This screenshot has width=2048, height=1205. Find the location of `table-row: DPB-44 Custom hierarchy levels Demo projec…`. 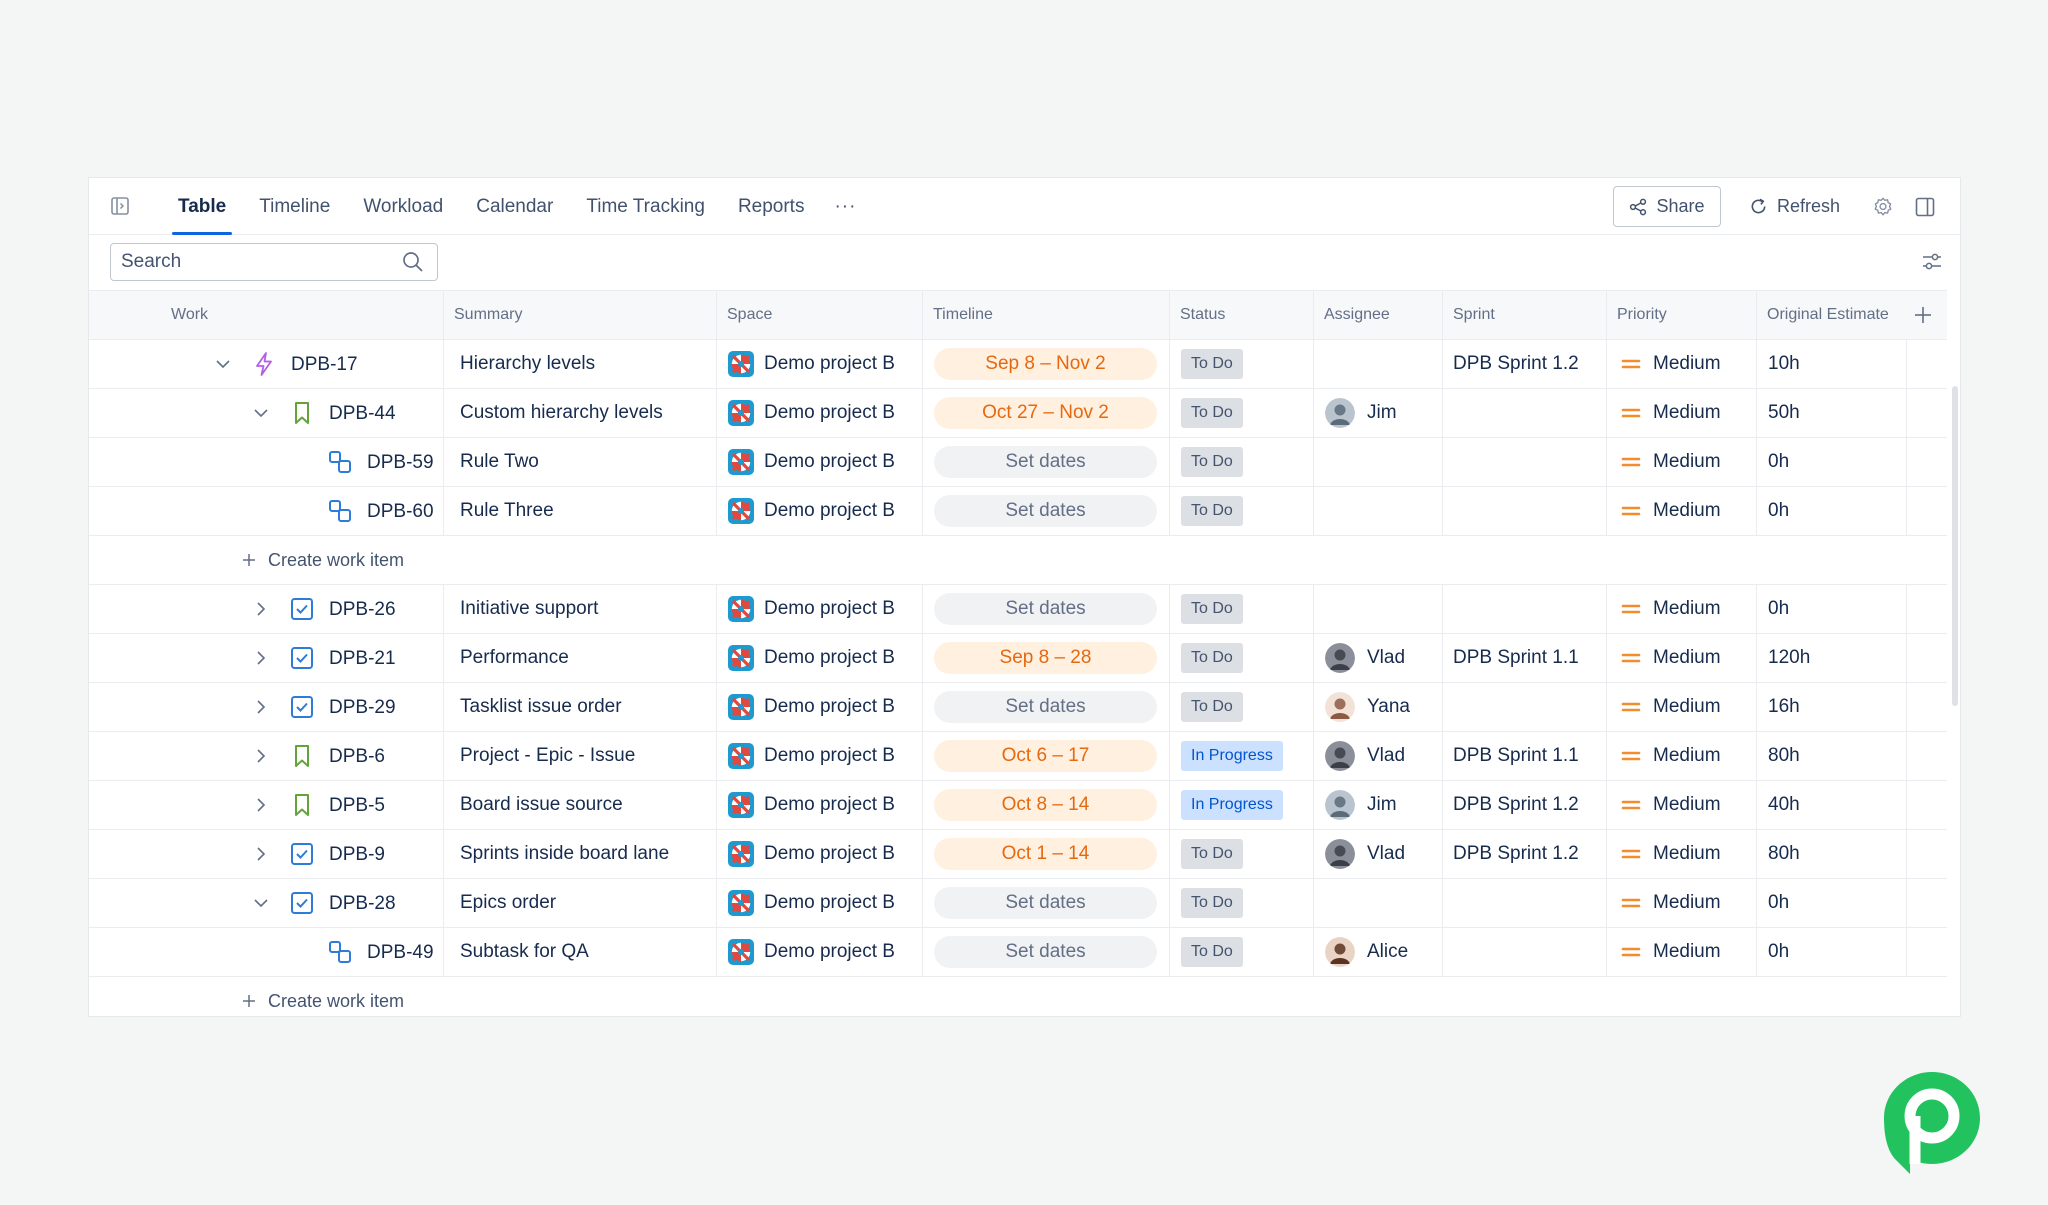

table-row: DPB-44 Custom hierarchy levels Demo projec… is located at coordinates (1018, 413).